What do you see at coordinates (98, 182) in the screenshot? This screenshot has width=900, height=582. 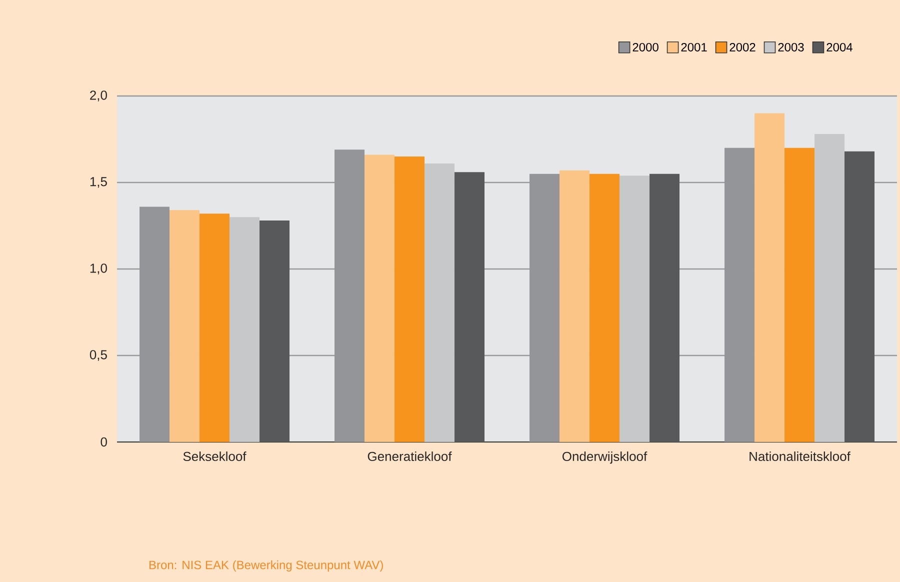 I see `y-tick-label: 1,5` at bounding box center [98, 182].